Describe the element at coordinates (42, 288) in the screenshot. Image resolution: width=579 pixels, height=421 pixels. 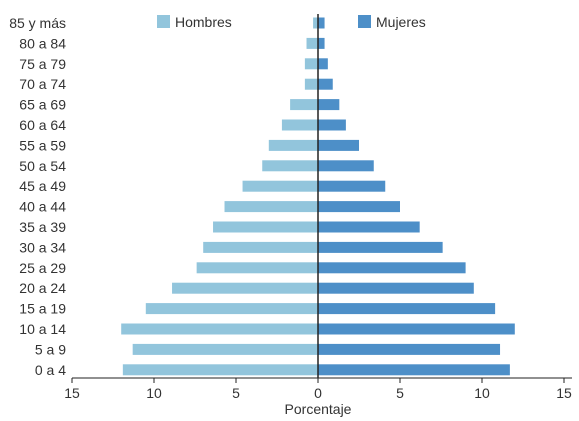
I see `age-label: 20 a 24` at that location.